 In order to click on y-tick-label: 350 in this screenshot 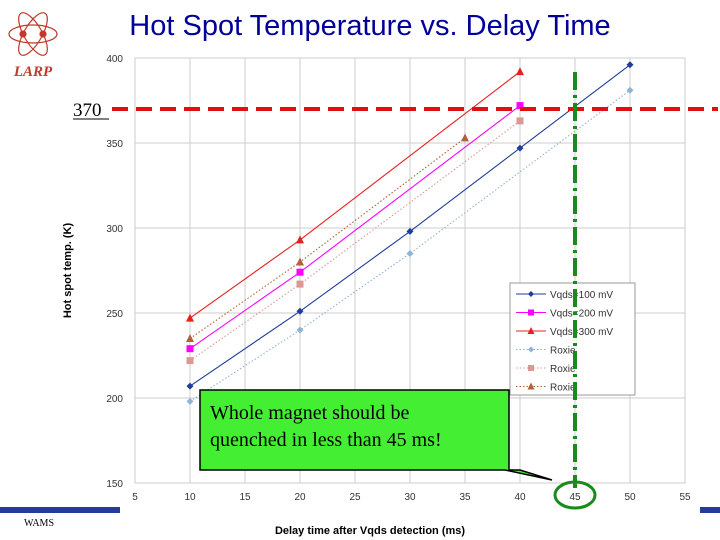, I will do `click(114, 144)`.